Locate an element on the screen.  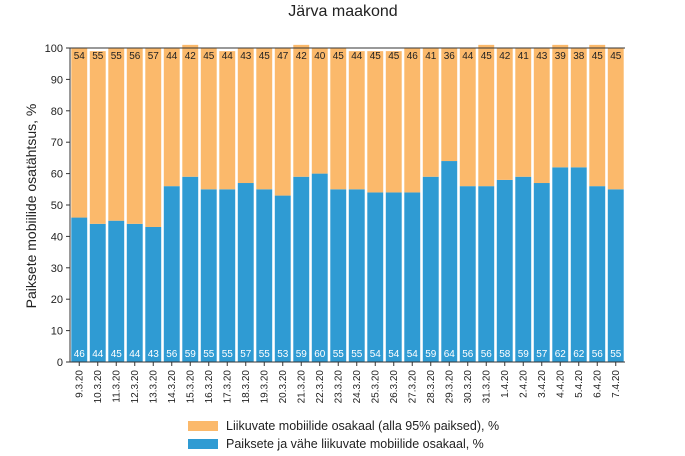
data-label-moving: 39 is located at coordinates (561, 56).